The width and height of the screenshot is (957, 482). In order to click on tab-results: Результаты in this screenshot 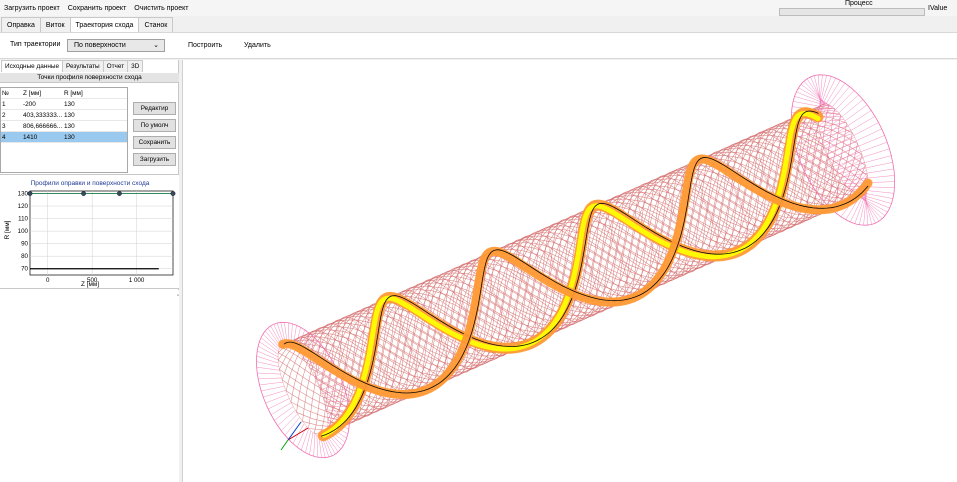, I will do `click(83, 66)`.